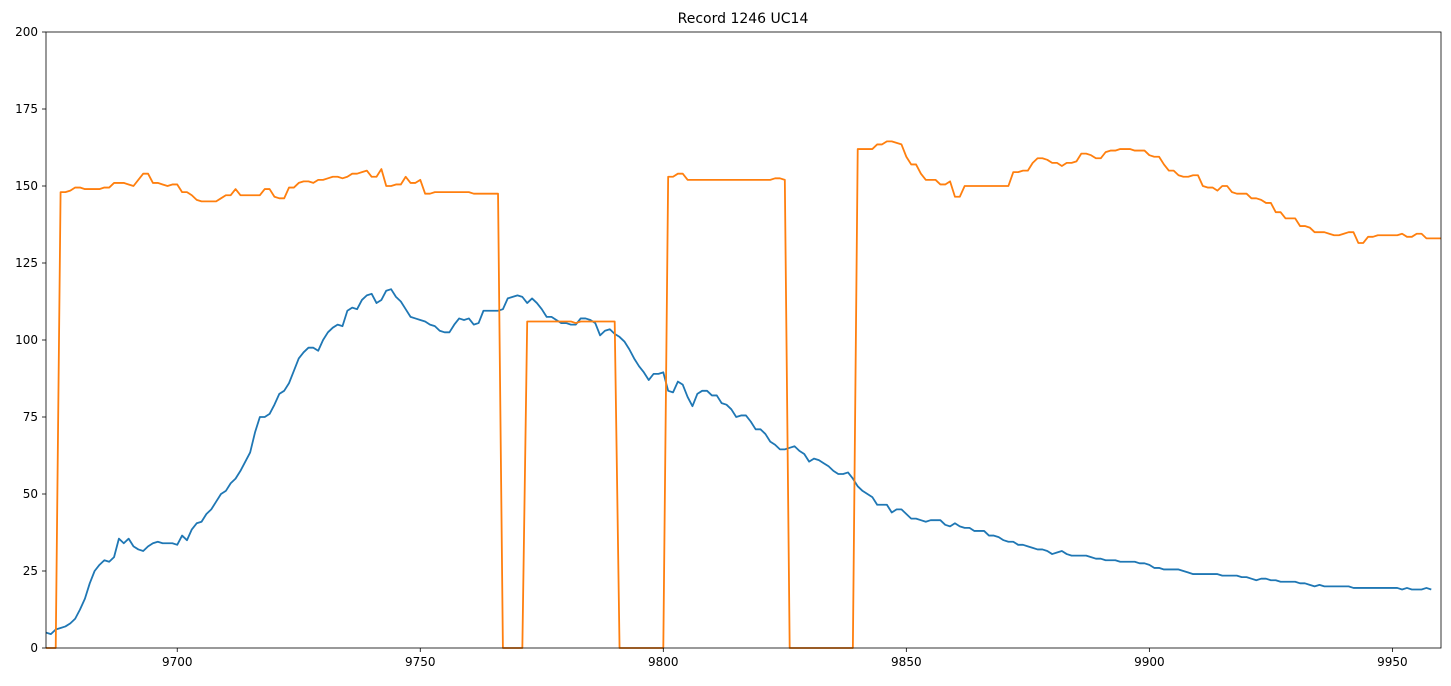  What do you see at coordinates (906, 662) in the screenshot?
I see `x-tick-label: 9850` at bounding box center [906, 662].